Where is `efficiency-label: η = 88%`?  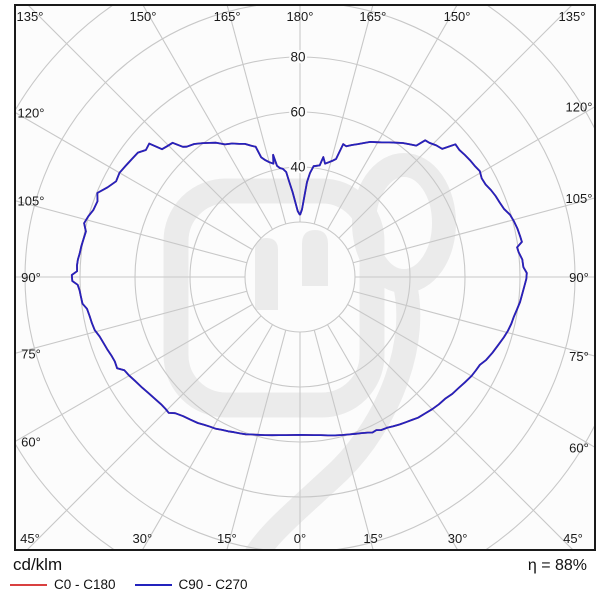
efficiency-label: η = 88% is located at coordinates (557, 565).